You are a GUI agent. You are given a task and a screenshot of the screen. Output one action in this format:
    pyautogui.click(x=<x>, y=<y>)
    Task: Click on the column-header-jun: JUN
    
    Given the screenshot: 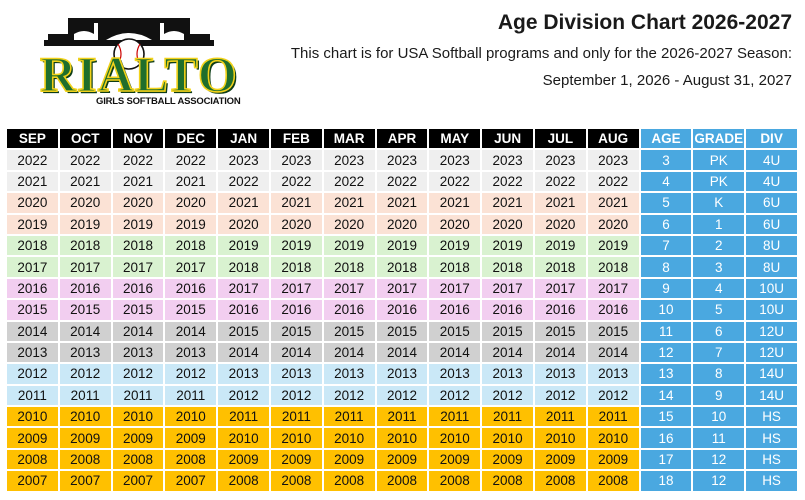 What is the action you would take?
    pyautogui.click(x=507, y=139)
    